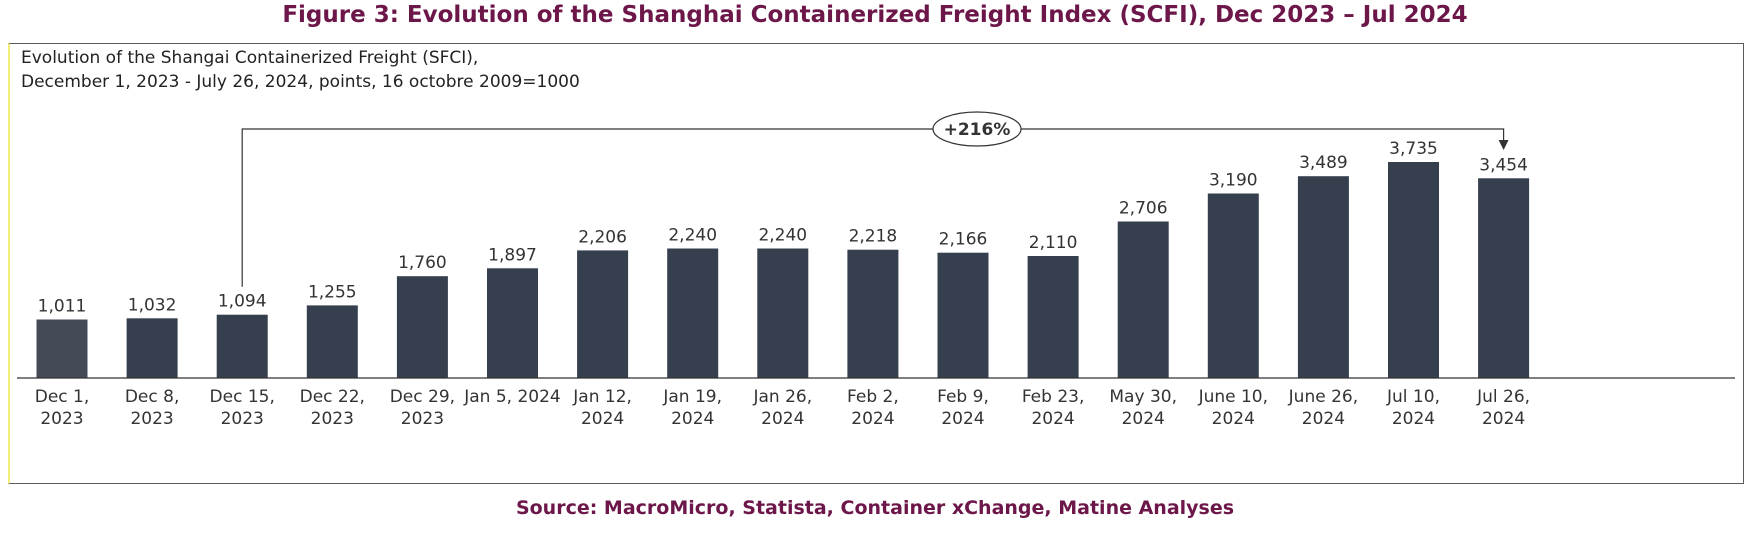 The height and width of the screenshot is (534, 1750). I want to click on annotation-label: +216%, so click(977, 130).